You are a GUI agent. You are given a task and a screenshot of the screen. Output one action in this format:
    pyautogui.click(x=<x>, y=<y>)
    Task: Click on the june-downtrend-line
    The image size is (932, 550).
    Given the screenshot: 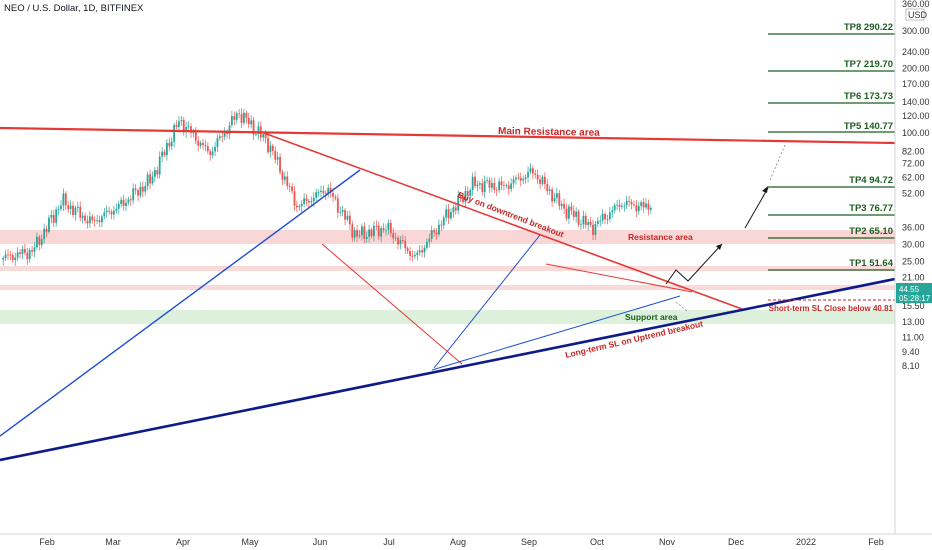 What is the action you would take?
    pyautogui.click(x=392, y=304)
    